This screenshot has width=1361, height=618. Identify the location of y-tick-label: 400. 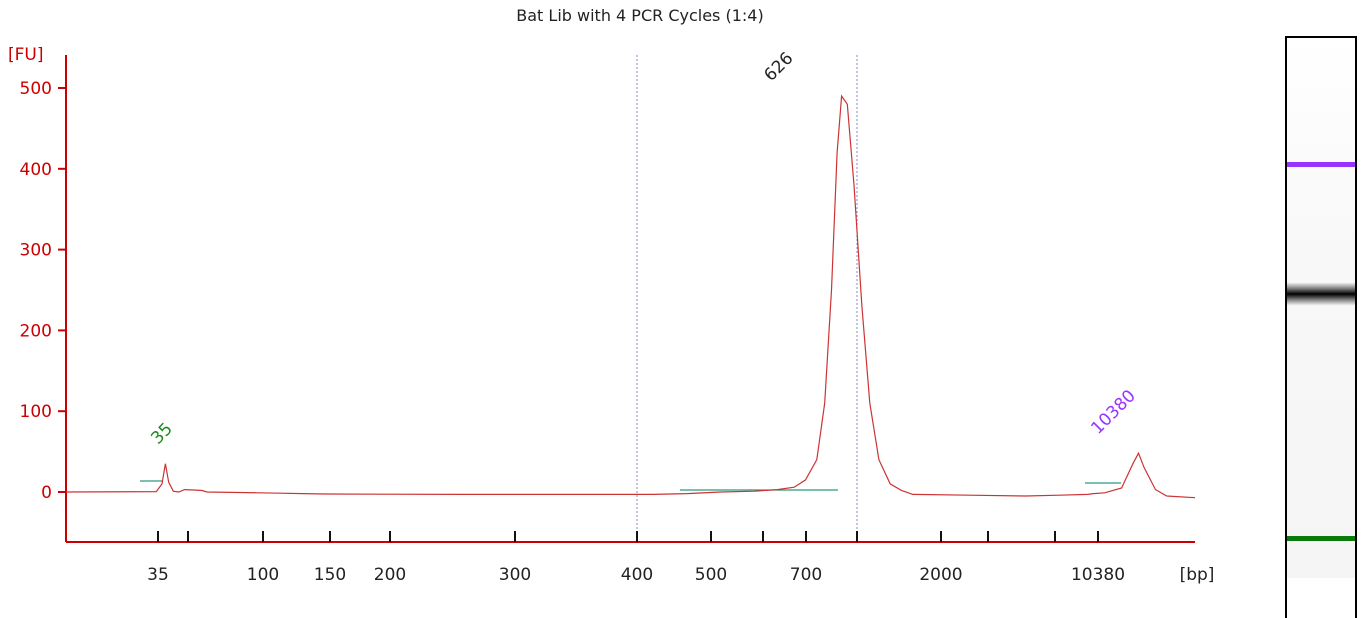
(36, 170).